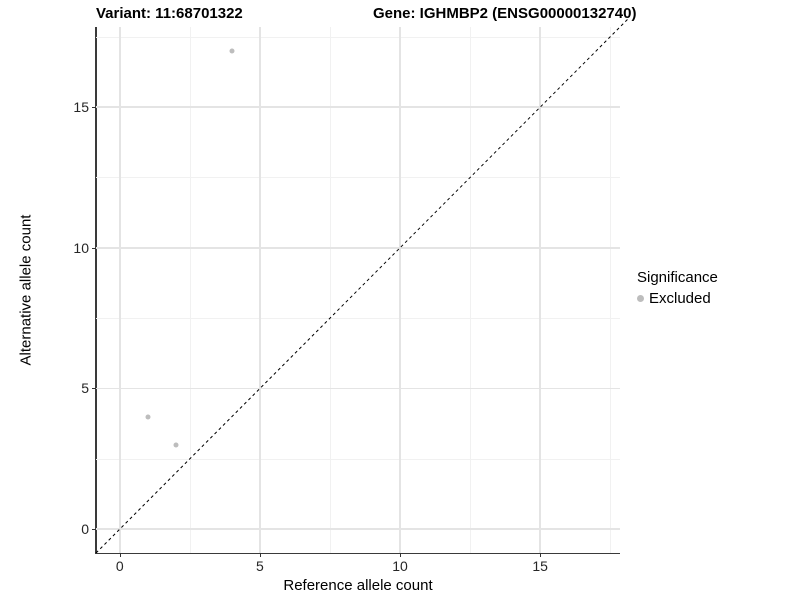 The width and height of the screenshot is (800, 600). Describe the element at coordinates (26, 290) in the screenshot. I see `y-axis-title: Alternative allele count` at that location.